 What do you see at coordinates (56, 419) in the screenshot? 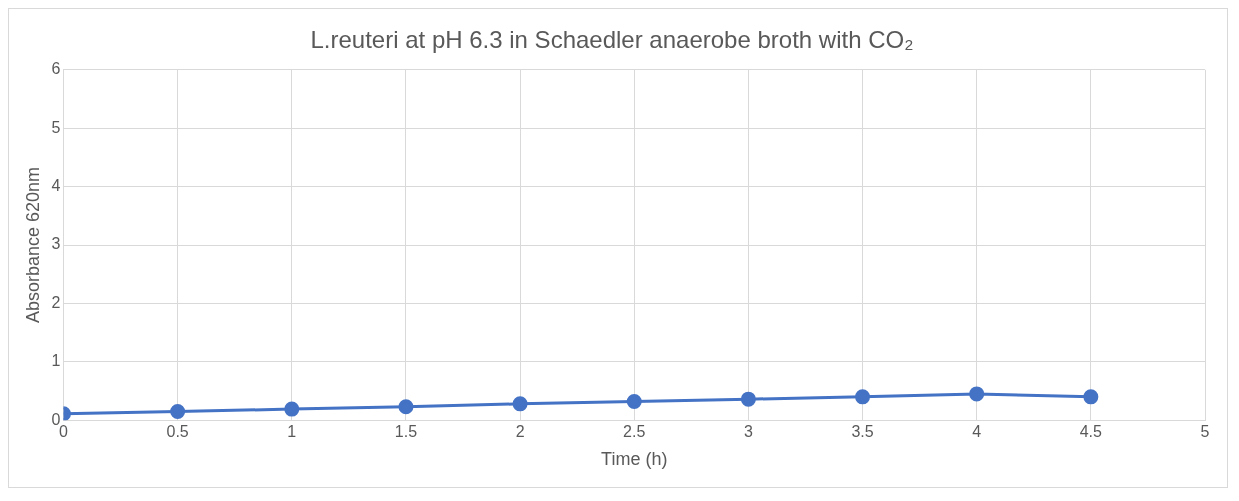
I see `y-tick-label: 0` at bounding box center [56, 419].